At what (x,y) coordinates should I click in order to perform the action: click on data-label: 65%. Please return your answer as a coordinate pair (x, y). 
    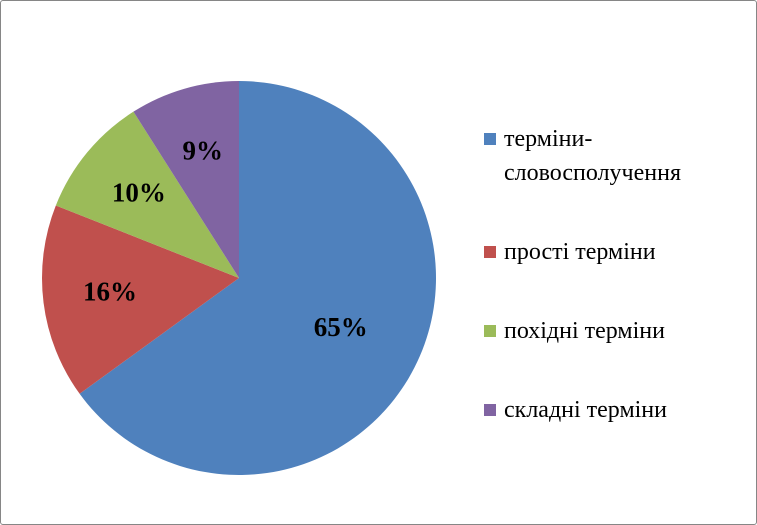
    Looking at the image, I should click on (341, 327).